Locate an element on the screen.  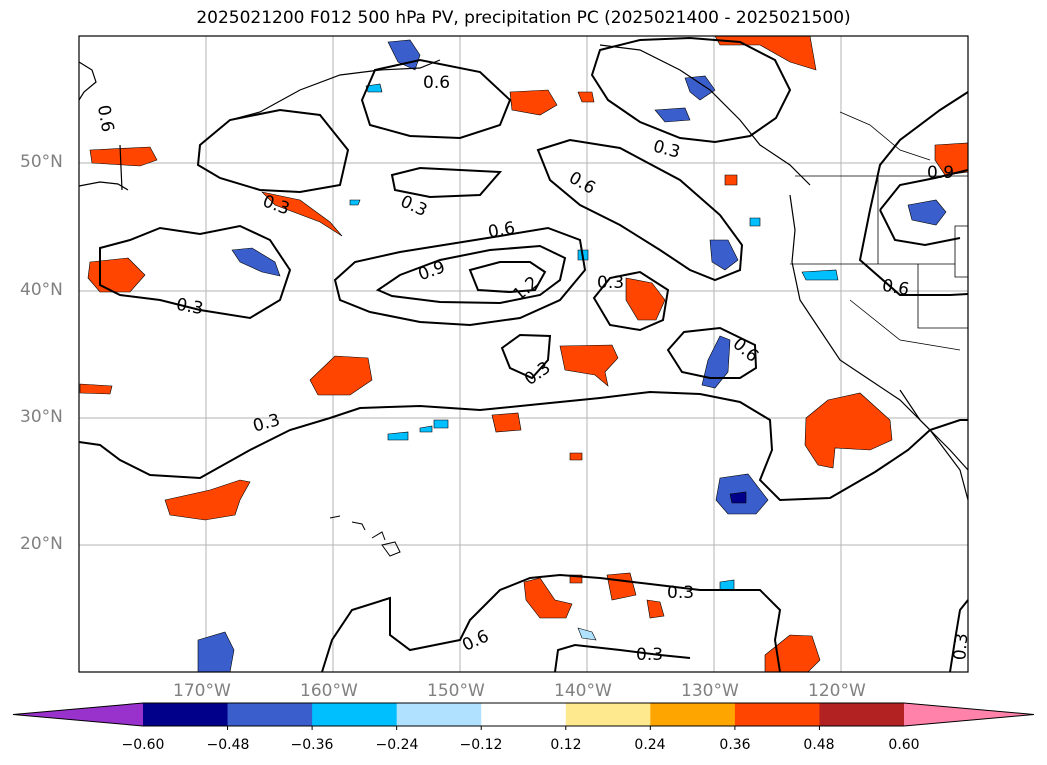
lat-label: 40°N is located at coordinates (41, 290).